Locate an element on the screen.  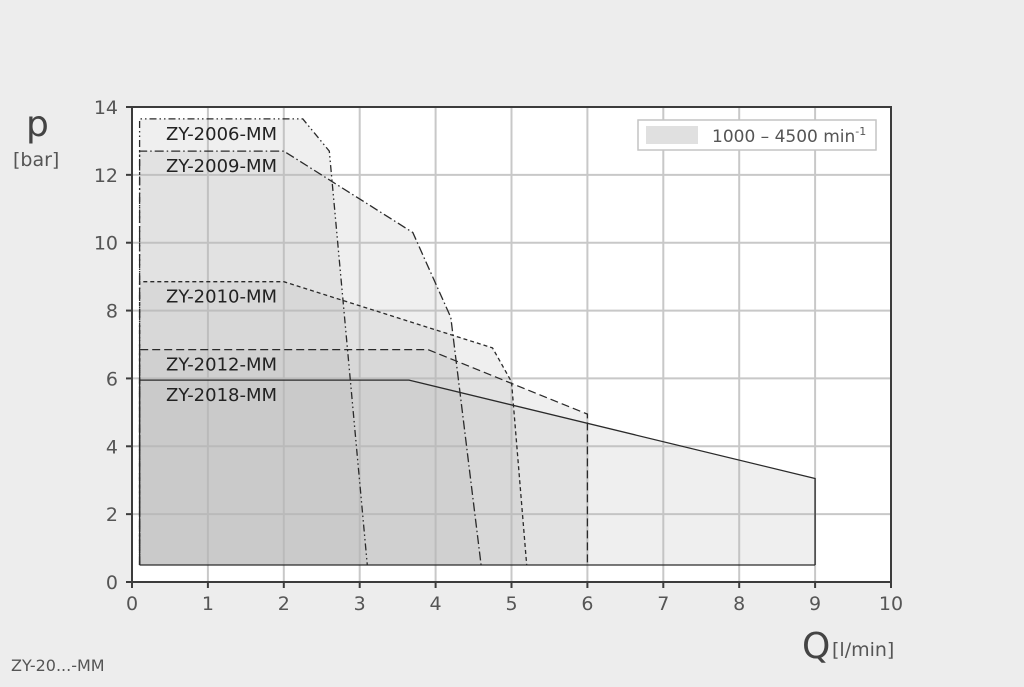
legend-label: 1000 – 4500 min-1 is located at coordinates (789, 136).